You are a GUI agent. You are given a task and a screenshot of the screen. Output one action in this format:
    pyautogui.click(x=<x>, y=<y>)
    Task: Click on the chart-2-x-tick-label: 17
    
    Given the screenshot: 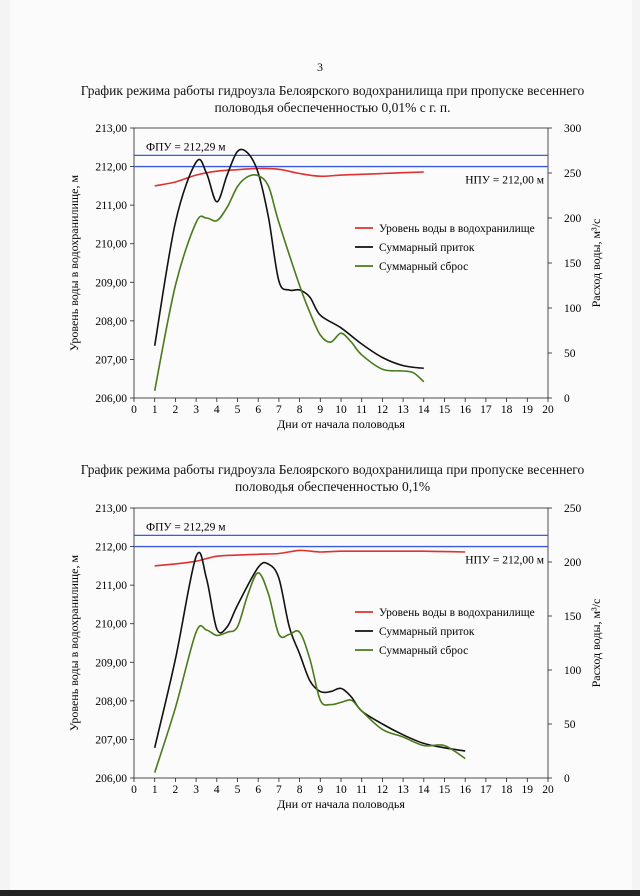 What is the action you would take?
    pyautogui.click(x=486, y=790)
    